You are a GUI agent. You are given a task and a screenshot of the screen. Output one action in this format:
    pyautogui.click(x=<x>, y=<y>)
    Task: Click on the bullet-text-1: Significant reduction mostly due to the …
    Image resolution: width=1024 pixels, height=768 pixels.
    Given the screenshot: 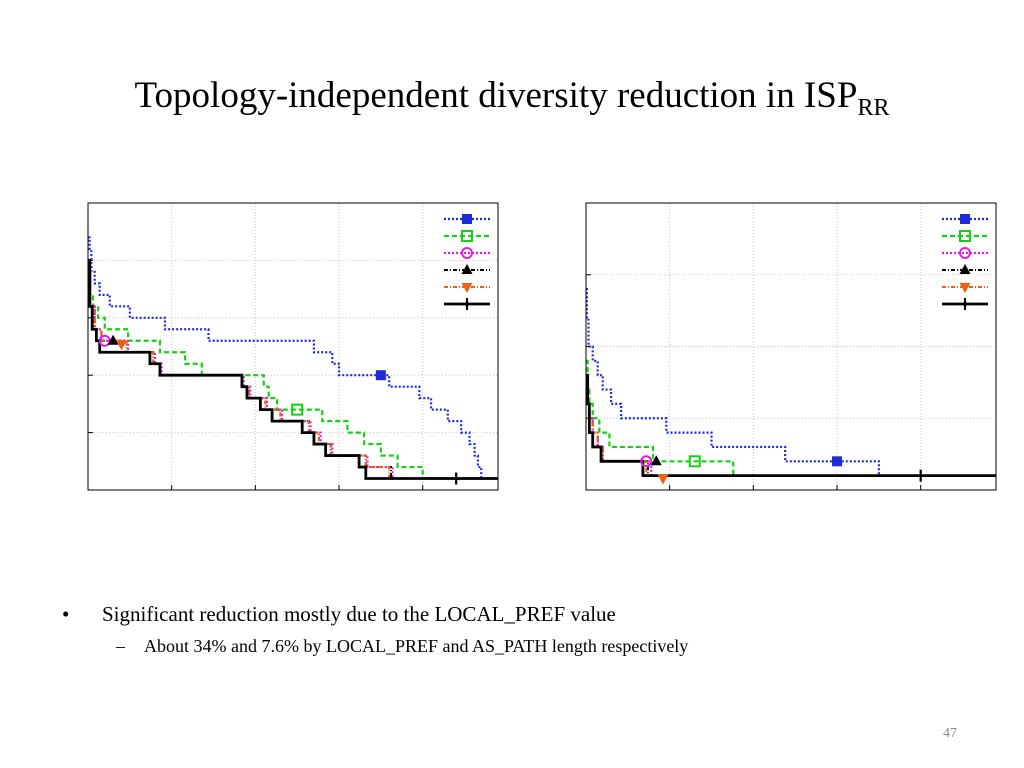 What is the action you would take?
    pyautogui.click(x=359, y=614)
    